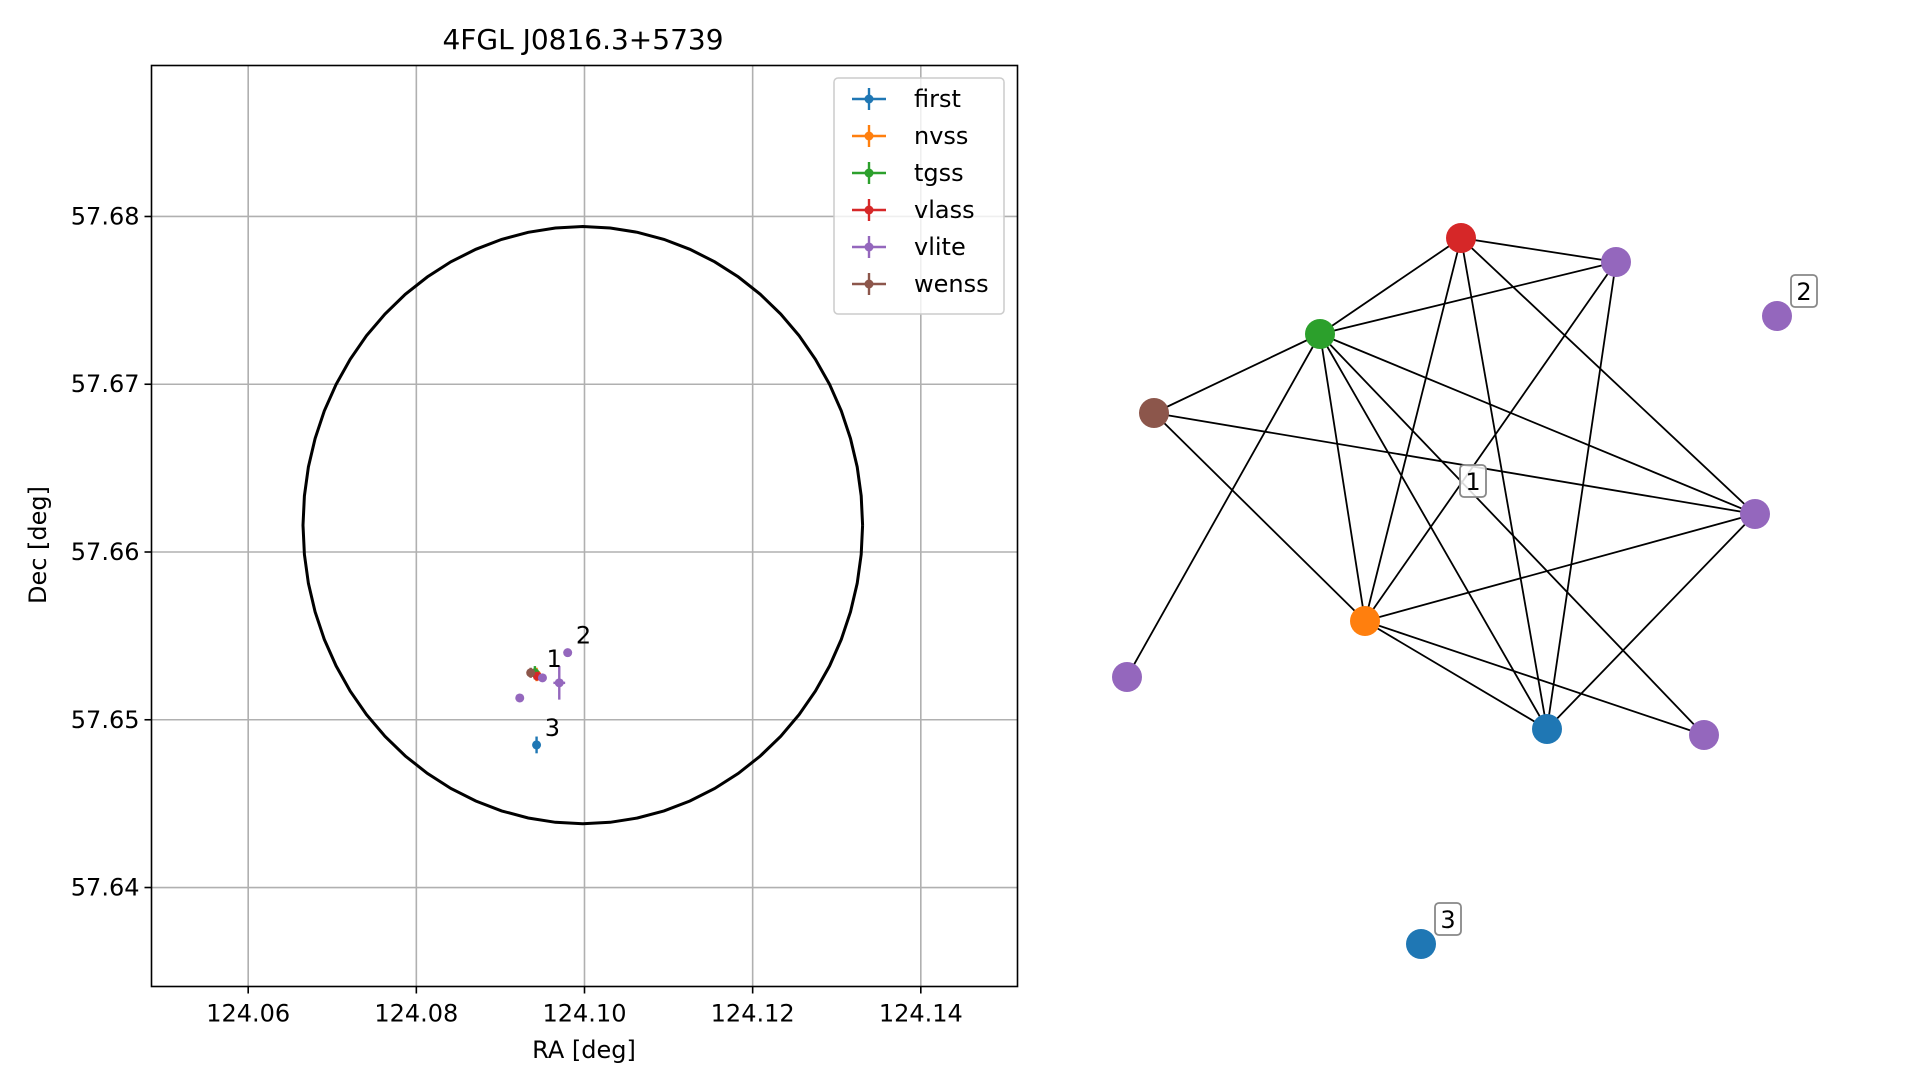 The image size is (1919, 1080). What do you see at coordinates (416, 1014) in the screenshot?
I see `x-tick-label: 124.08` at bounding box center [416, 1014].